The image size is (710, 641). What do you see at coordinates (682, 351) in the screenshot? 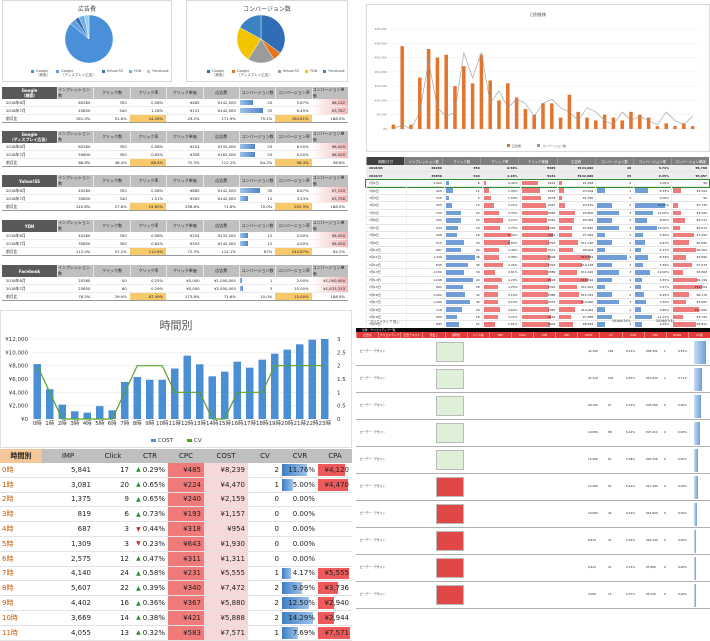
I see `cell-value: 0.55%` at bounding box center [682, 351].